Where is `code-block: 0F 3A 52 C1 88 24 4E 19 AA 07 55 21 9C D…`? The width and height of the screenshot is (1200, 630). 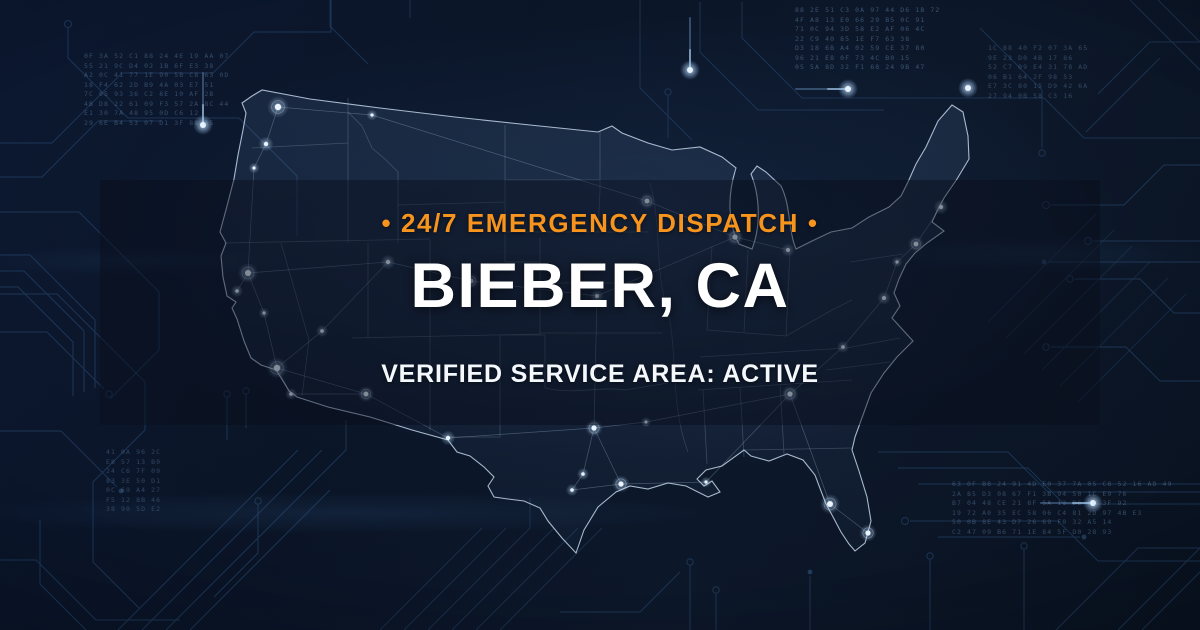
code-block: 0F 3A 52 C1 88 24 4E 19 AA 07 55 21 9C D… is located at coordinates (157, 89).